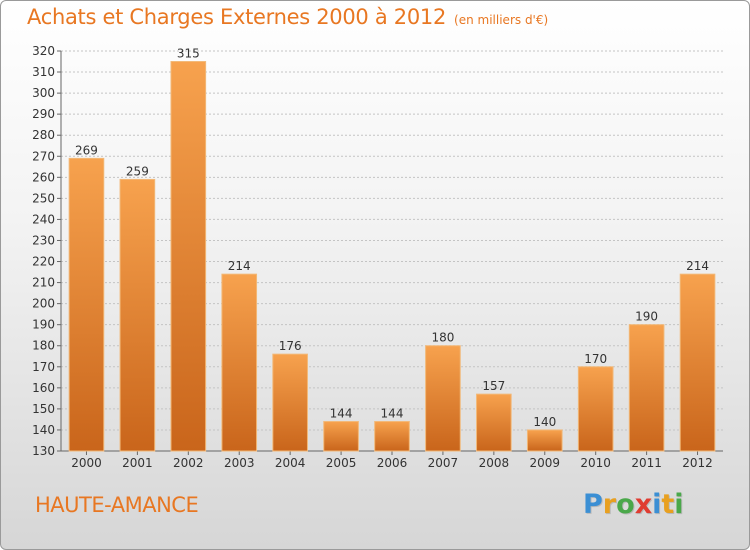  Describe the element at coordinates (668, 504) in the screenshot. I see `logo-letter: t` at that location.